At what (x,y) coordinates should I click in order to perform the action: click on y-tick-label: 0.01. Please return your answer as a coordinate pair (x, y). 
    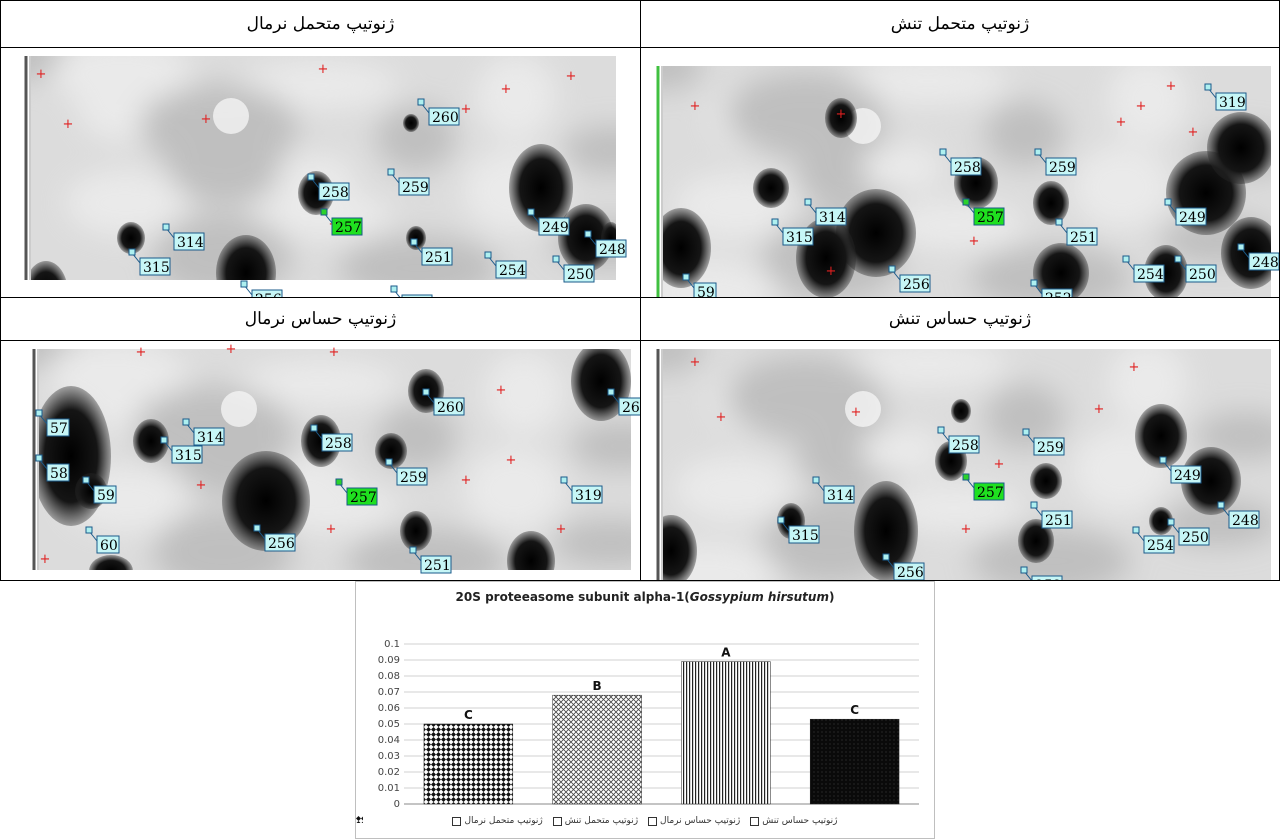
    Looking at the image, I should click on (389, 788).